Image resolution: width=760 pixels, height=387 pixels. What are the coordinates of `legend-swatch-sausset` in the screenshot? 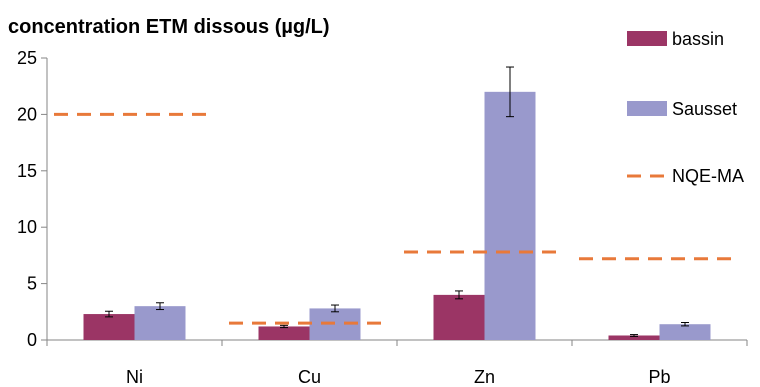 It's located at (647, 108).